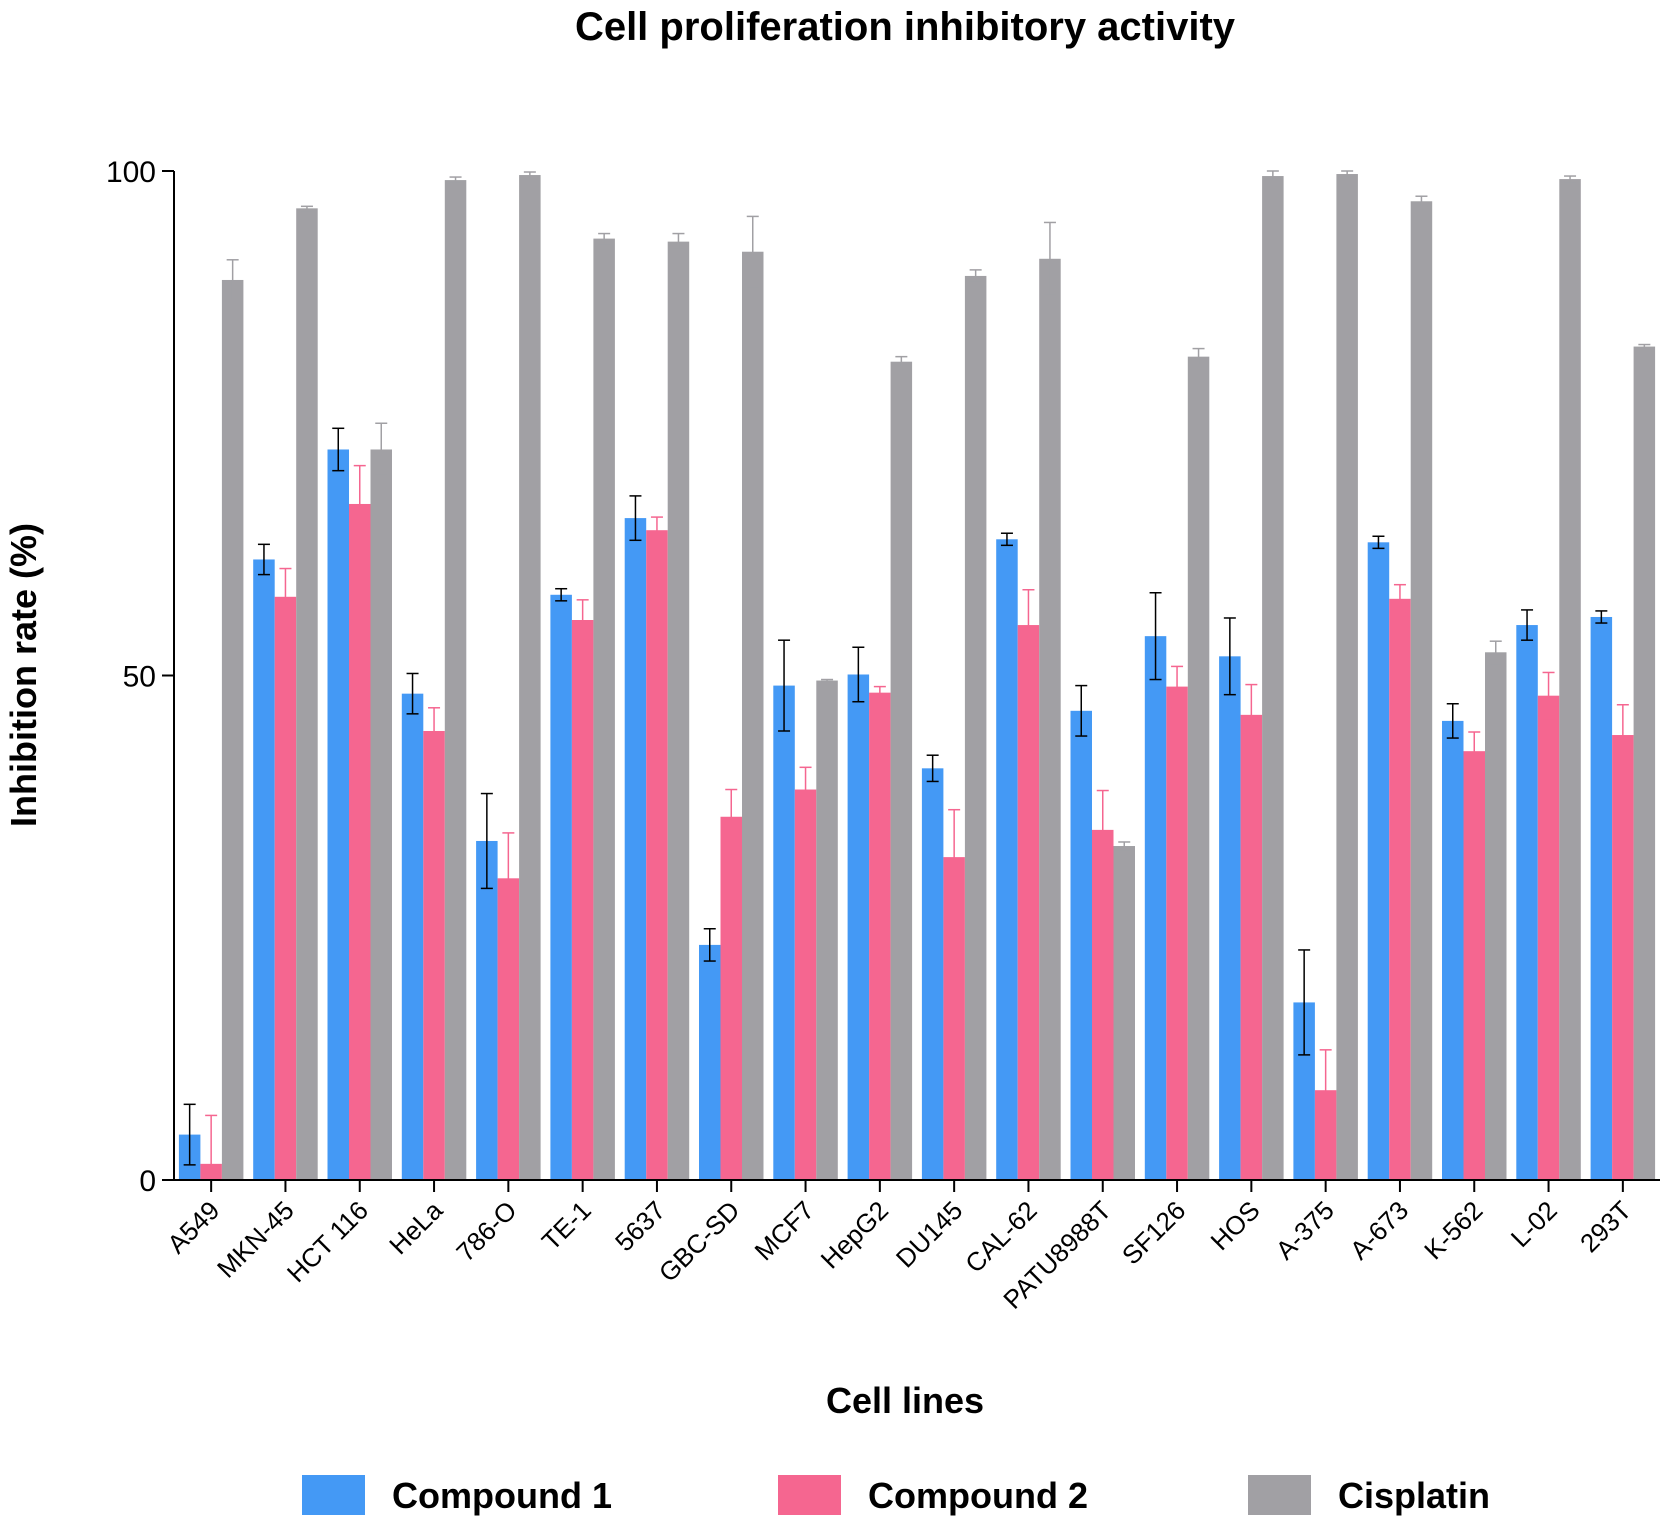  I want to click on legend: Compound 1 Compound 2 Cisplatin, so click(896, 1495).